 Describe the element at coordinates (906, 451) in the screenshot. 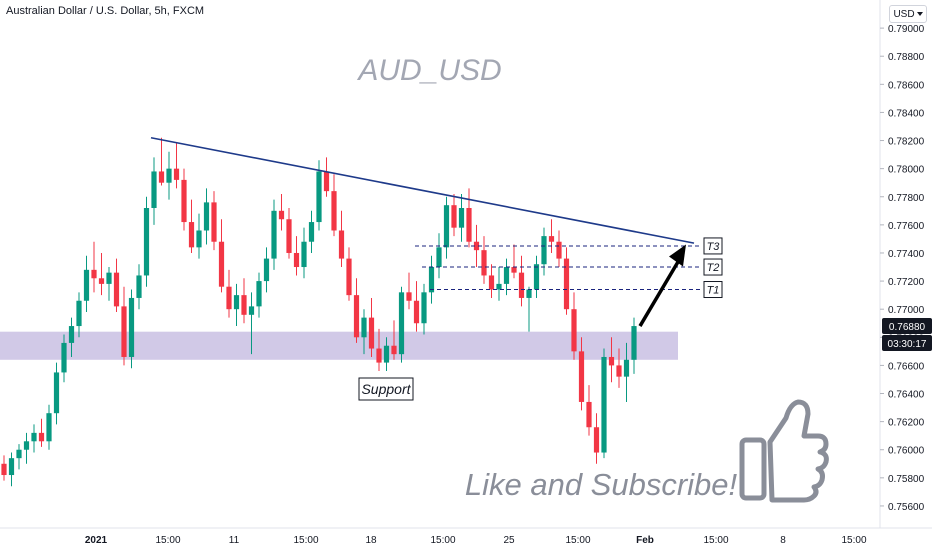

I see `price-tick-label: 0.76000` at that location.